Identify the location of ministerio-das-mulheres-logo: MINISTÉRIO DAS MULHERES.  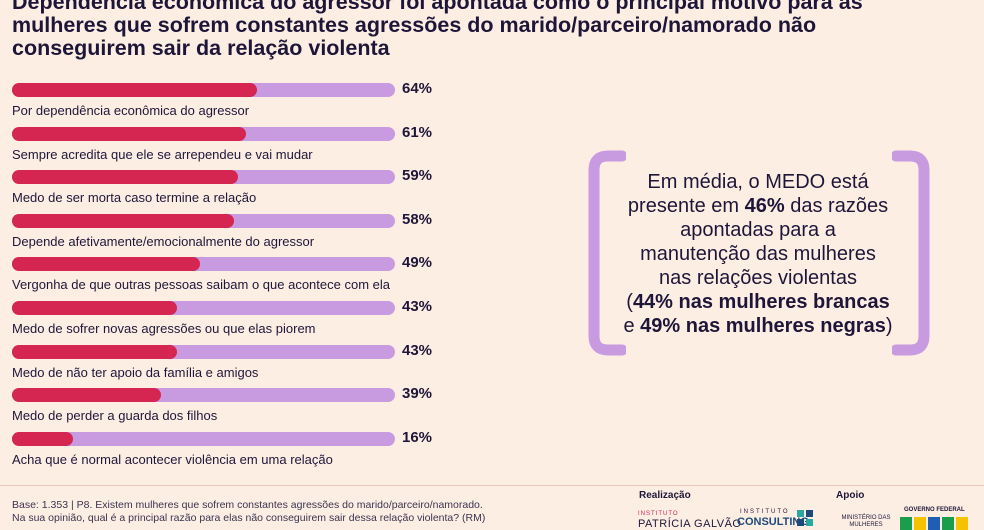
(866, 522).